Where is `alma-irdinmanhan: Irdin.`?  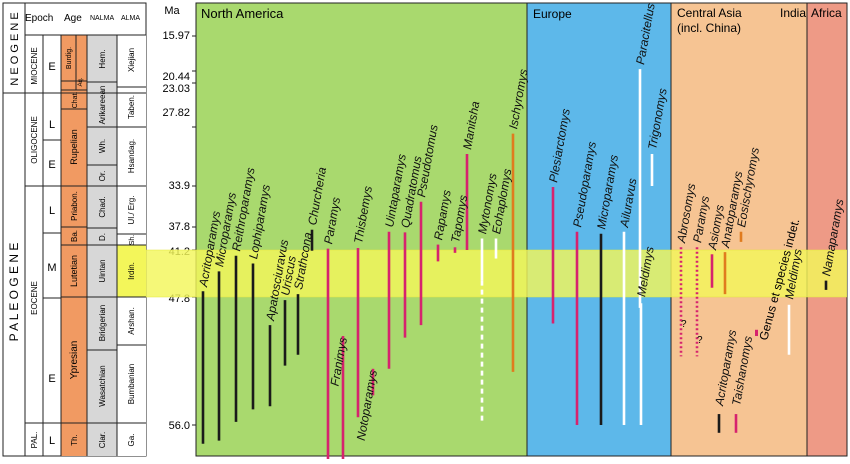
alma-irdinmanhan: Irdin. is located at coordinates (131, 271).